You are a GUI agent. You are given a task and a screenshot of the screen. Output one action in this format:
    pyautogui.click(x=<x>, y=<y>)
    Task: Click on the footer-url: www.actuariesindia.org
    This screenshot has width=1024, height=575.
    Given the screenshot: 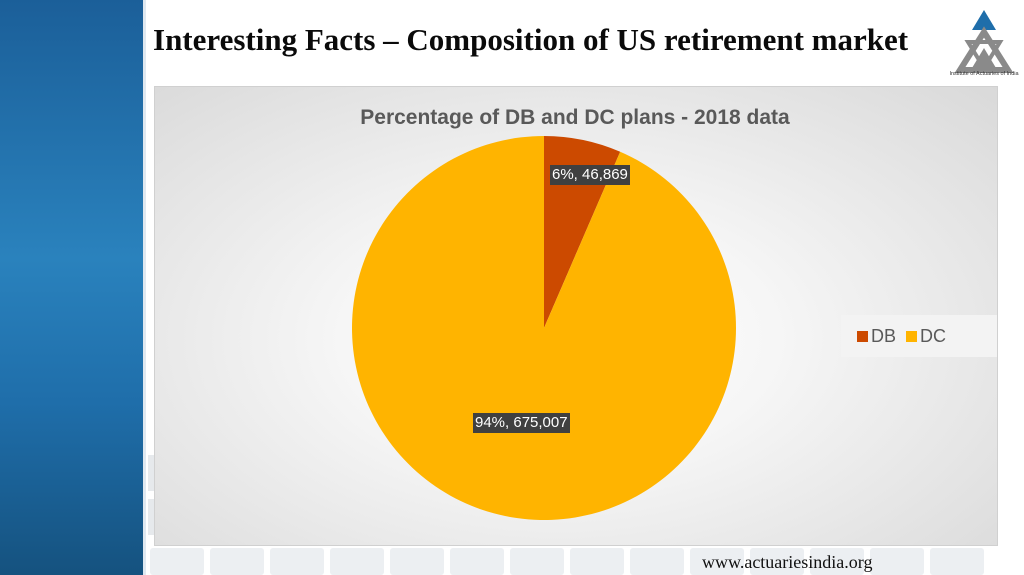 What is the action you would take?
    pyautogui.click(x=787, y=562)
    